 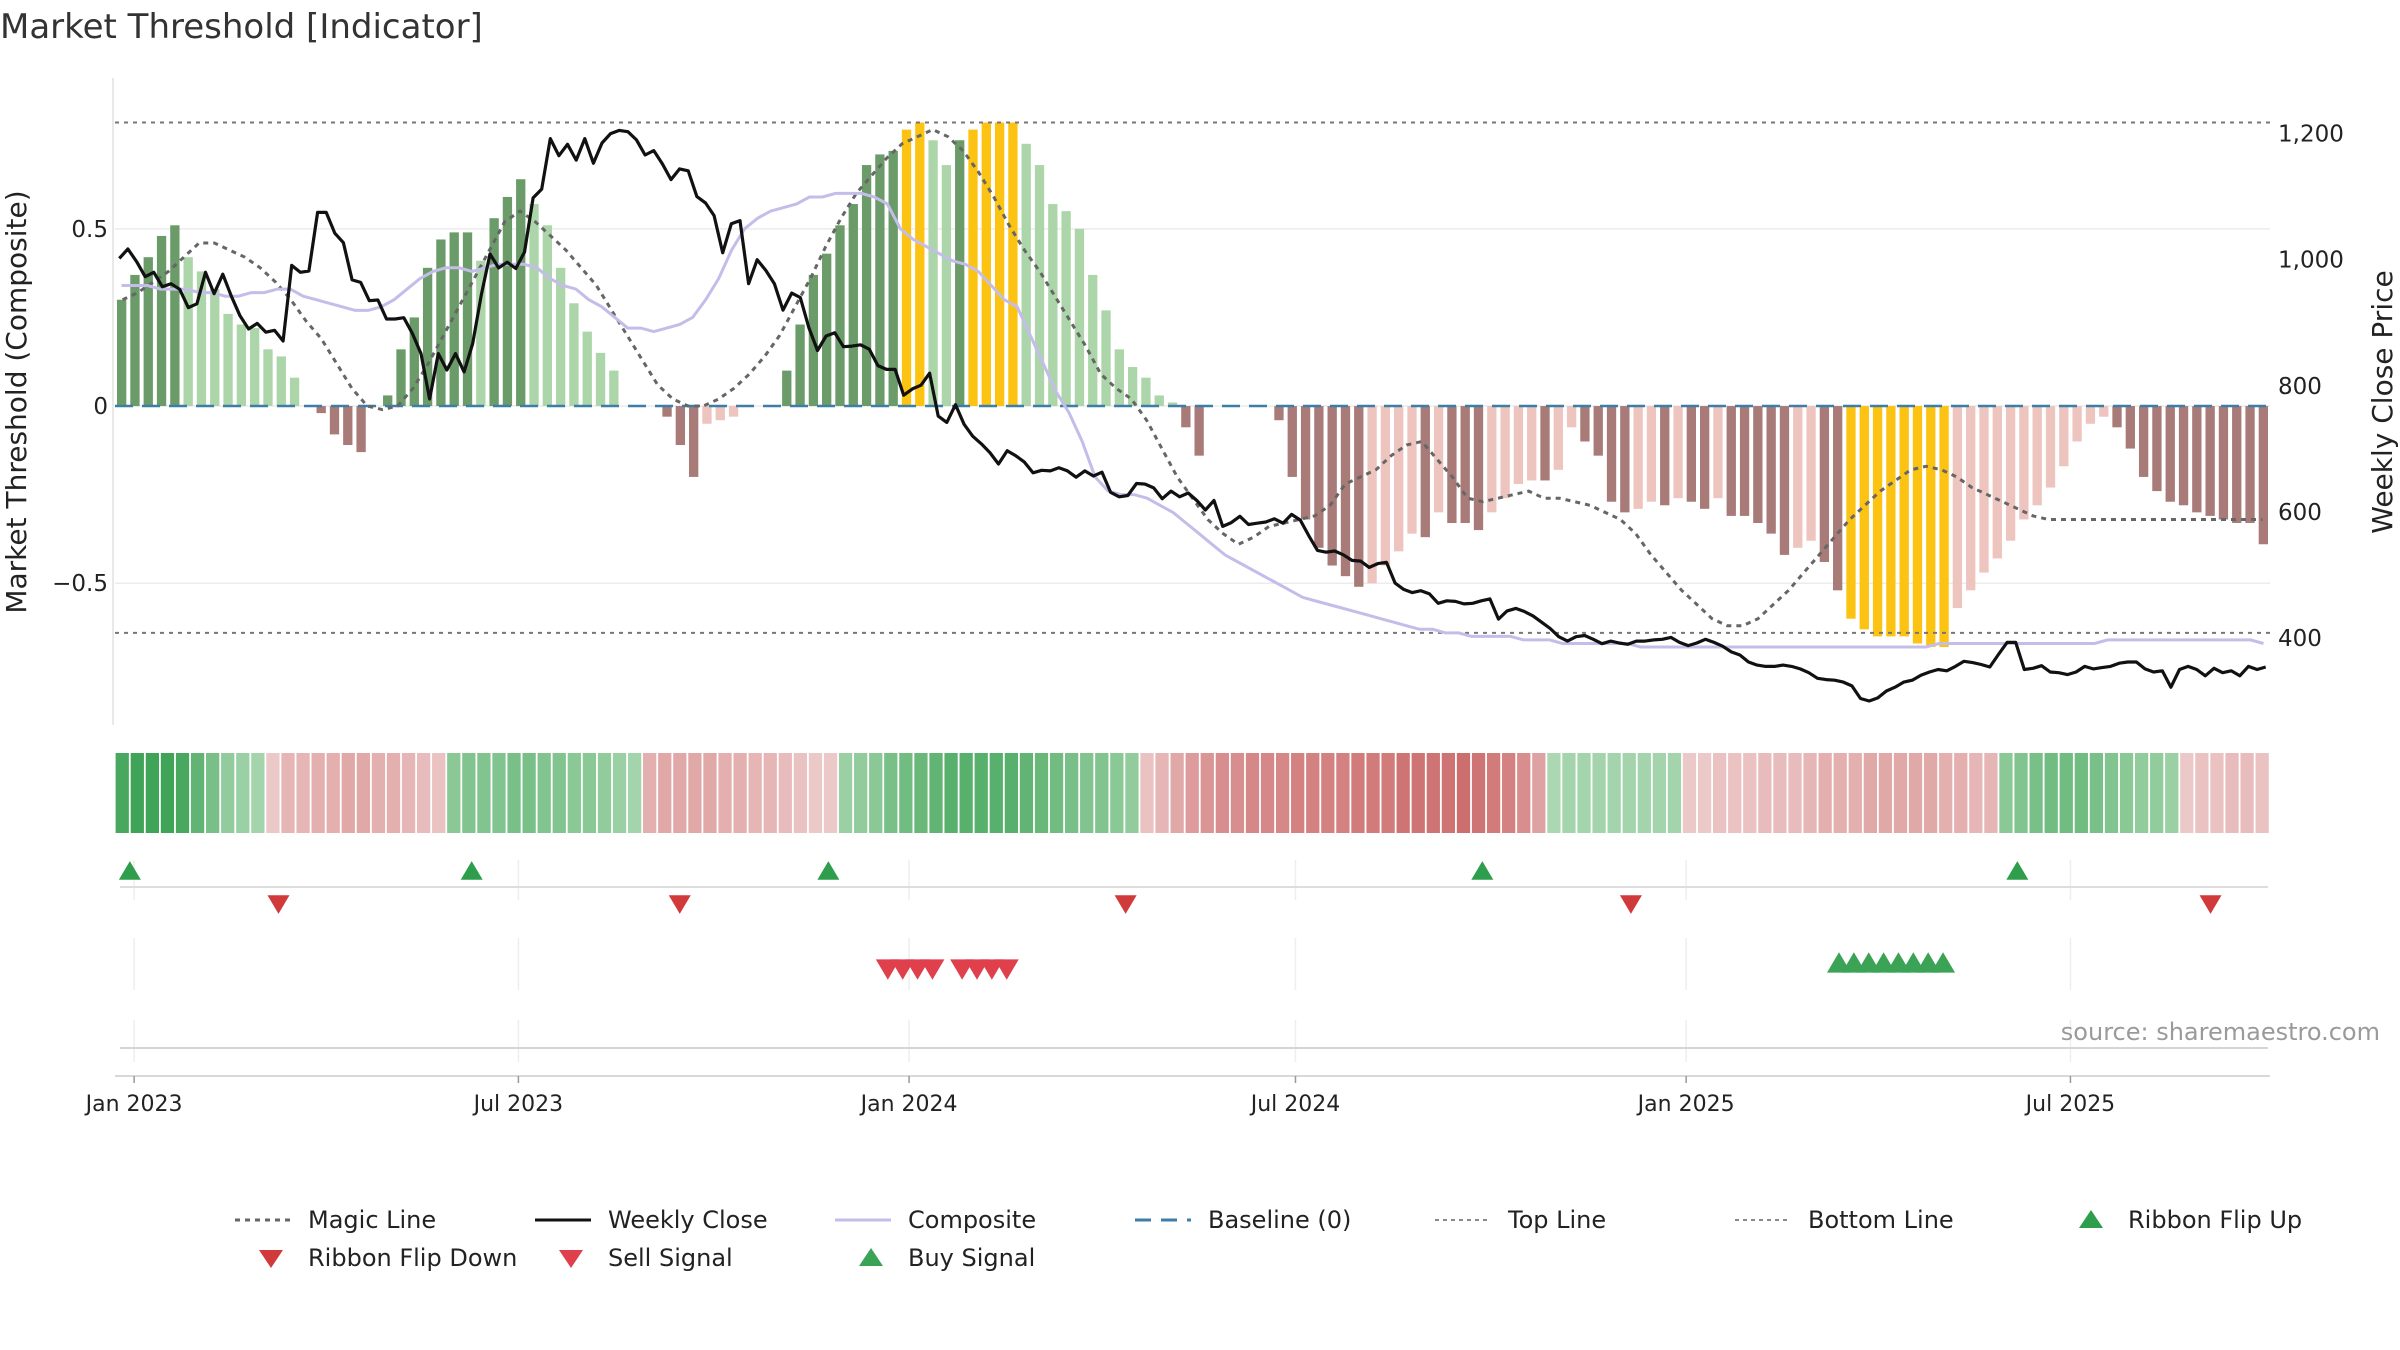 I want to click on legend-label: Top Line, so click(x=1556, y=1220).